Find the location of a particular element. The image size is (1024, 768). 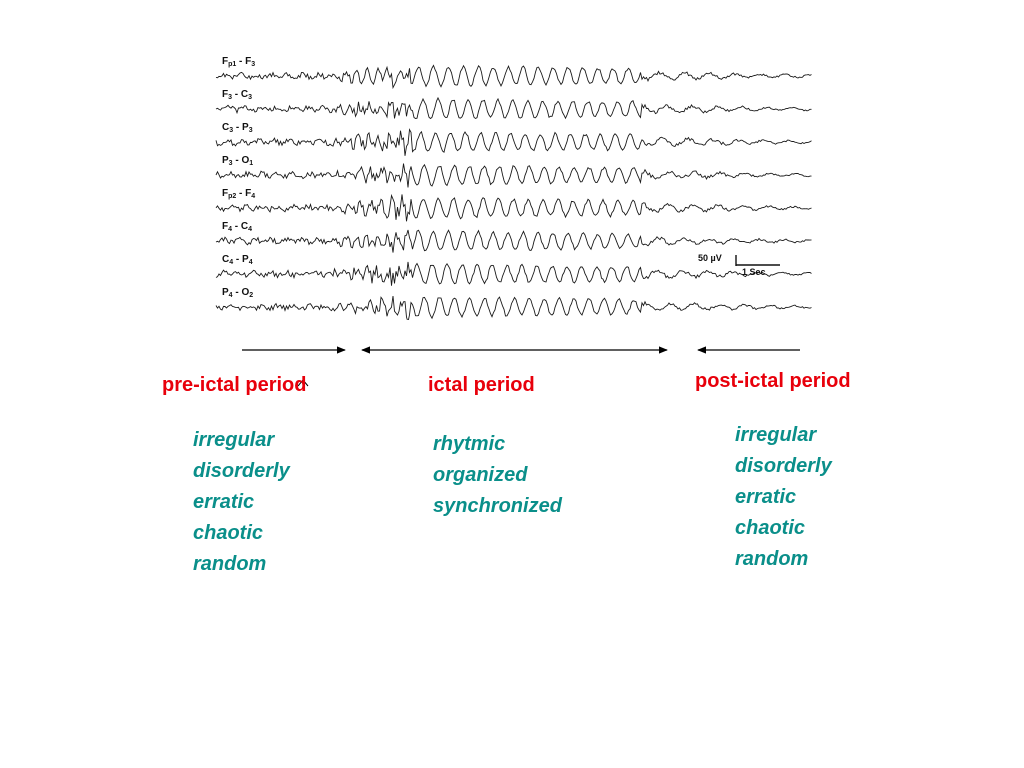

ictal-title: ictal period is located at coordinates (481, 385).